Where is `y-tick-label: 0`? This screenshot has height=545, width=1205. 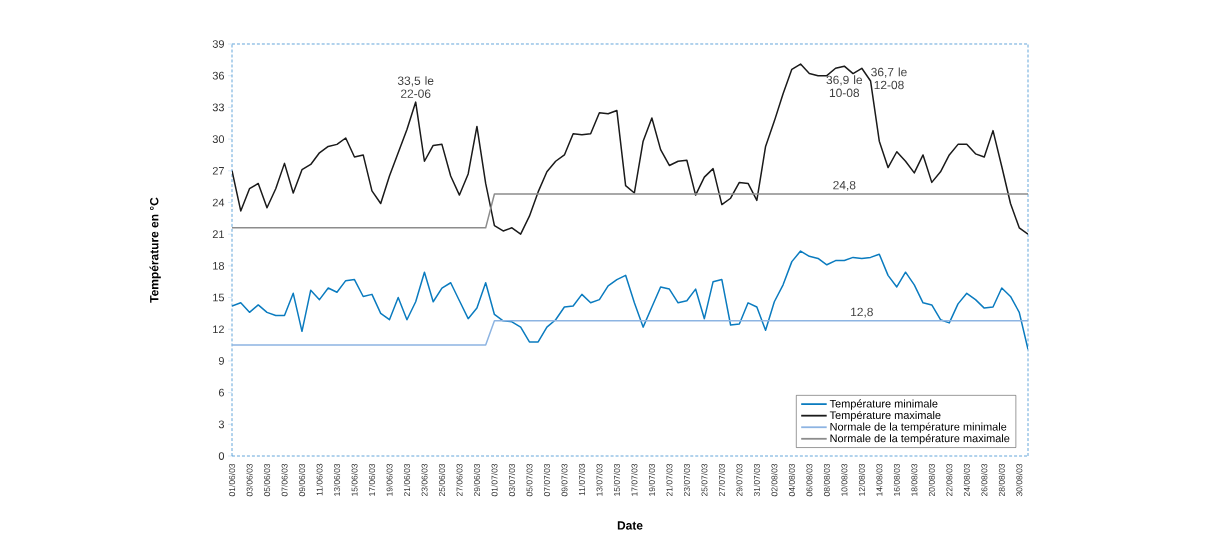
y-tick-label: 0 is located at coordinates (221, 456).